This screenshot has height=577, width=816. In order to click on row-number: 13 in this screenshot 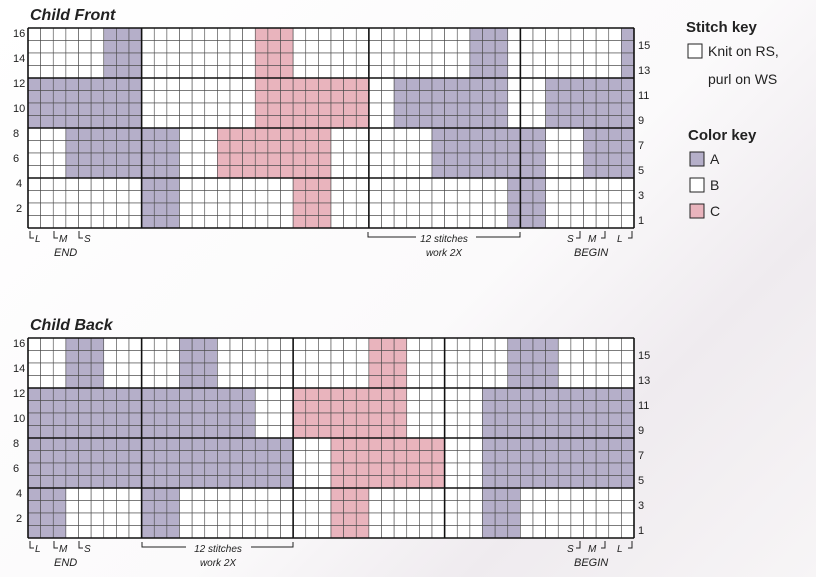, I will do `click(644, 381)`.